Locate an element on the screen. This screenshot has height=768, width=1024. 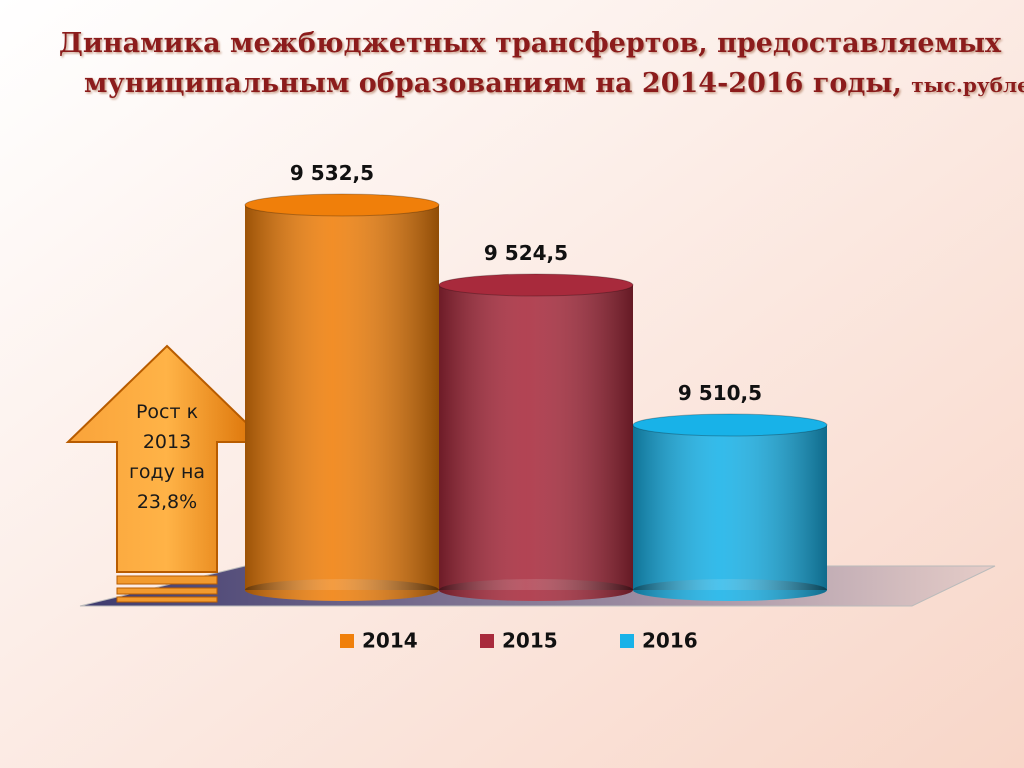
annotation: году на is located at coordinates (167, 472).